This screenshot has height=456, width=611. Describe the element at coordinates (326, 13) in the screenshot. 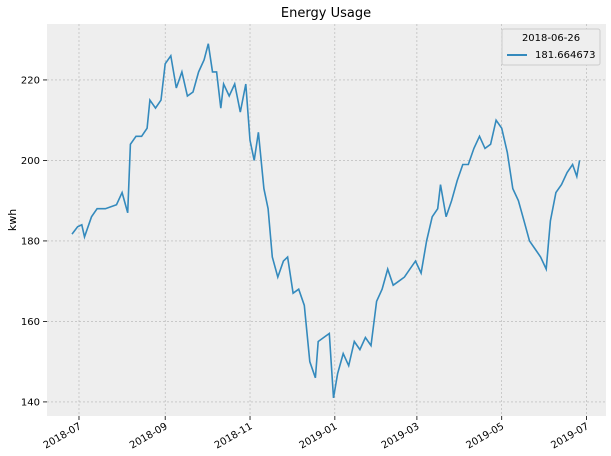

I see `chart-title: Energy Usage` at that location.